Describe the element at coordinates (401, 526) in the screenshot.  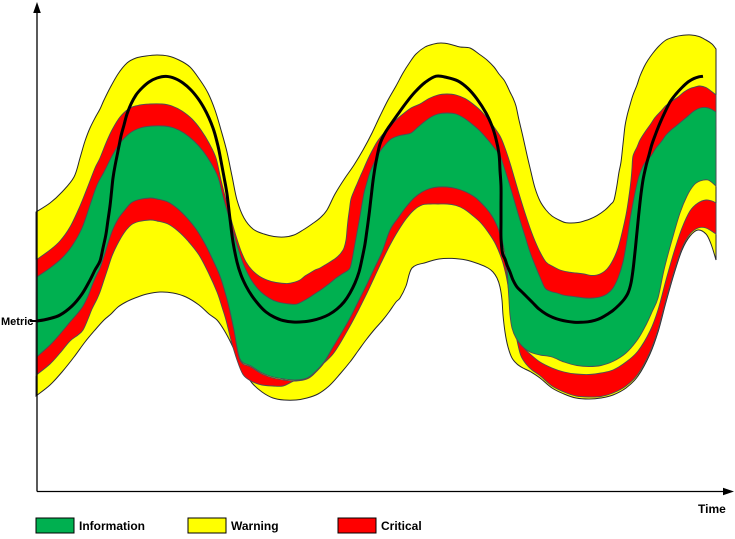
I see `svg-text: Critical` at that location.